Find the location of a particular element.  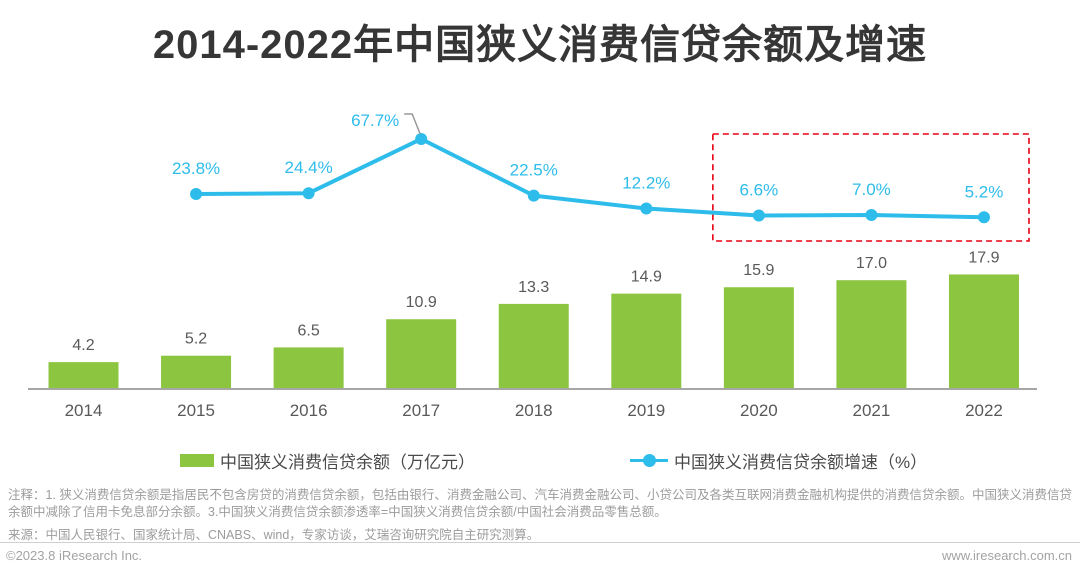

line-dot-icon is located at coordinates (649, 460).